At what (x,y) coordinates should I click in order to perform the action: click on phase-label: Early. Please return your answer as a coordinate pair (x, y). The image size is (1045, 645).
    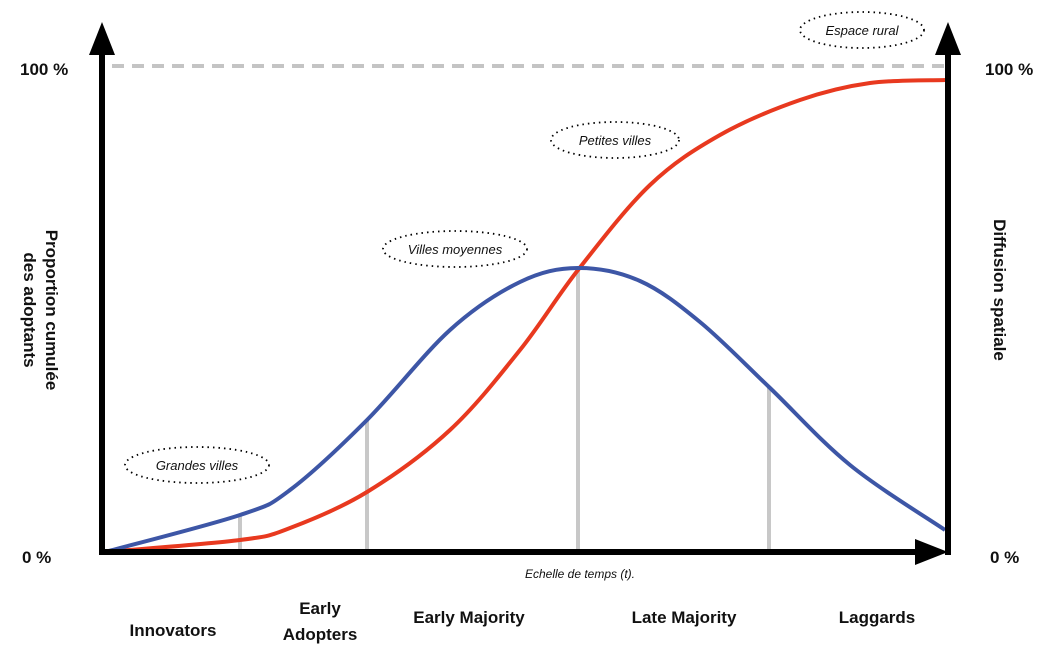
    Looking at the image, I should click on (320, 608).